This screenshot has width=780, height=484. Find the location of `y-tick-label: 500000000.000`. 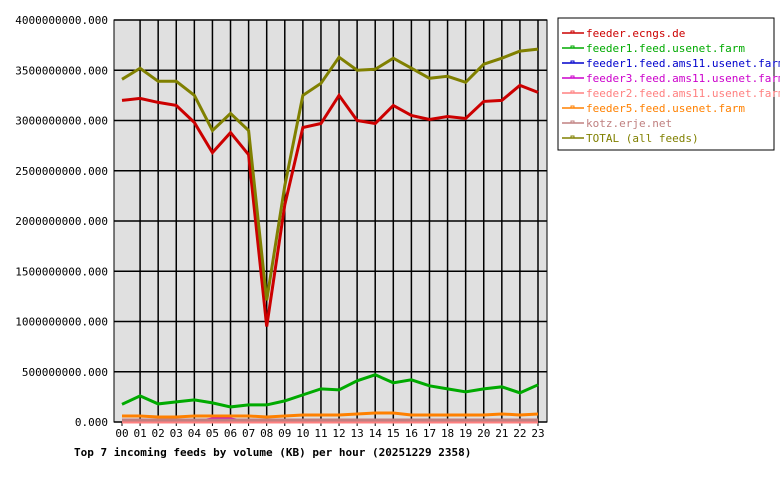

y-tick-label: 500000000.000 is located at coordinates (65, 372).